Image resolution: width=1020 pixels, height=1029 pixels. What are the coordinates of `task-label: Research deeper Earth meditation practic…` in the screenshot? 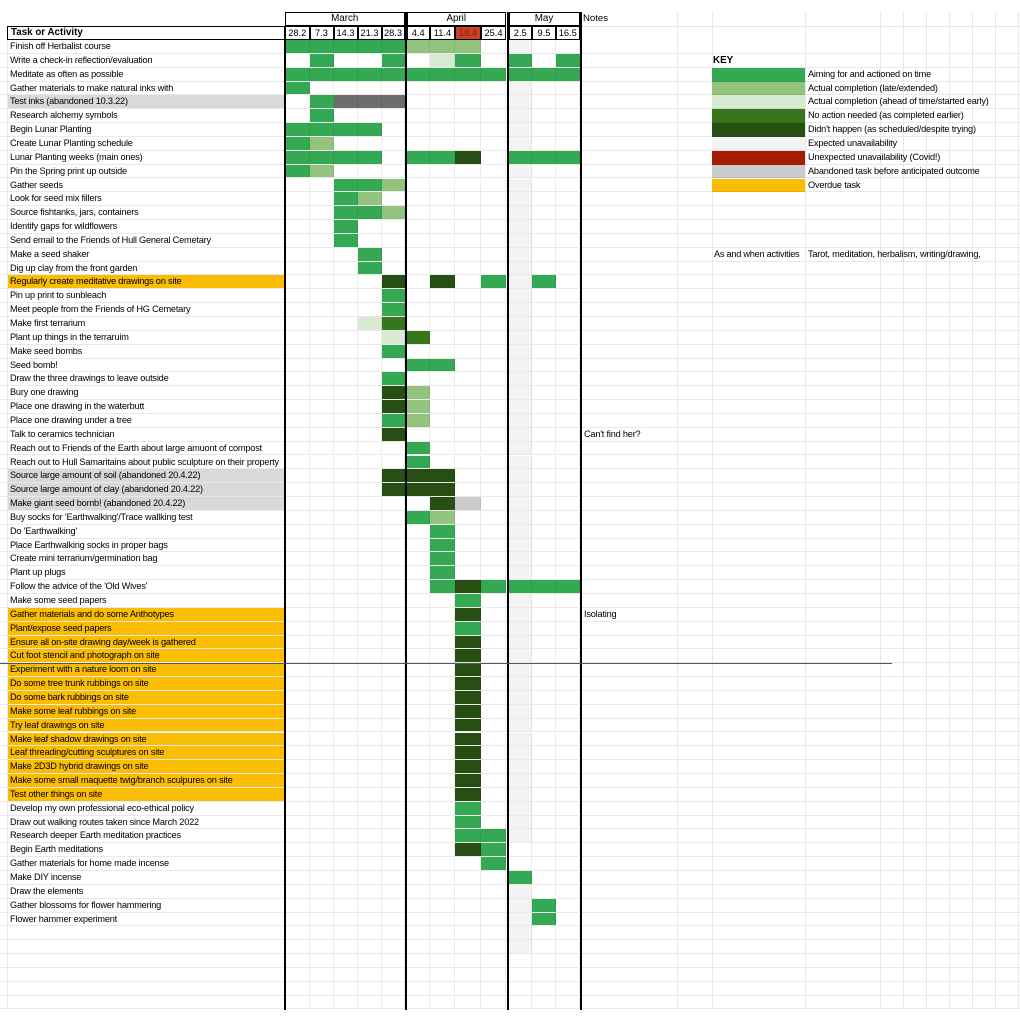 It's located at (95, 835).